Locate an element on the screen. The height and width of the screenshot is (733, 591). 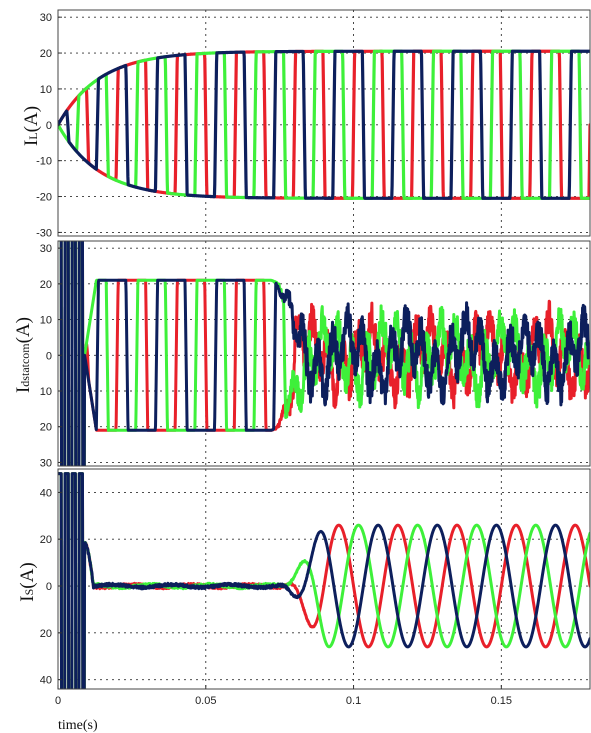
x-axis-label: time(s) is located at coordinates (78, 725).